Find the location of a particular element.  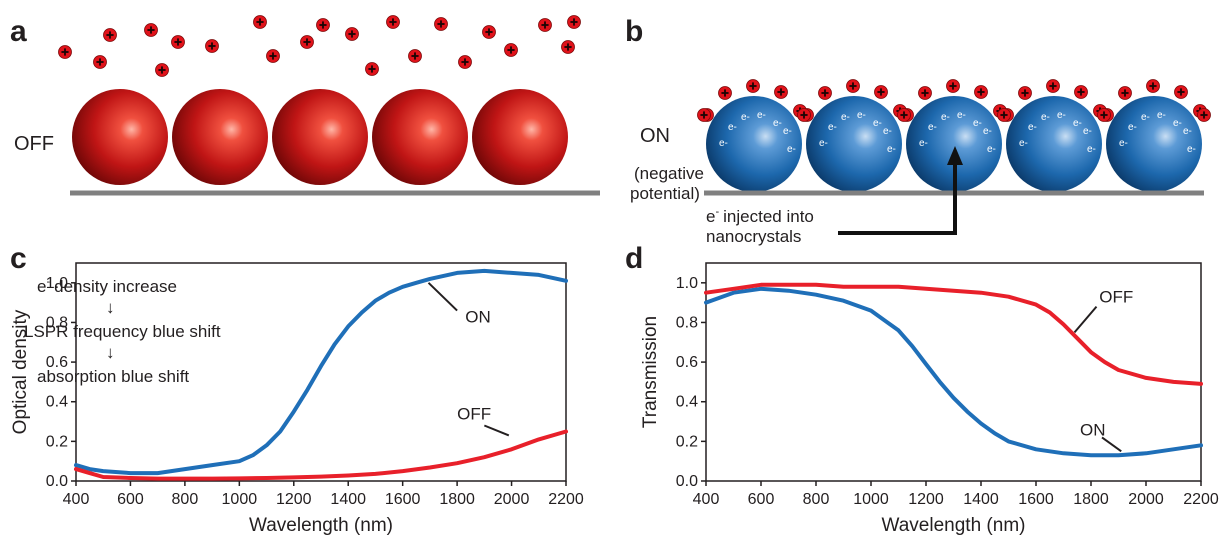

y-axis-title: Transmission is located at coordinates (650, 372).